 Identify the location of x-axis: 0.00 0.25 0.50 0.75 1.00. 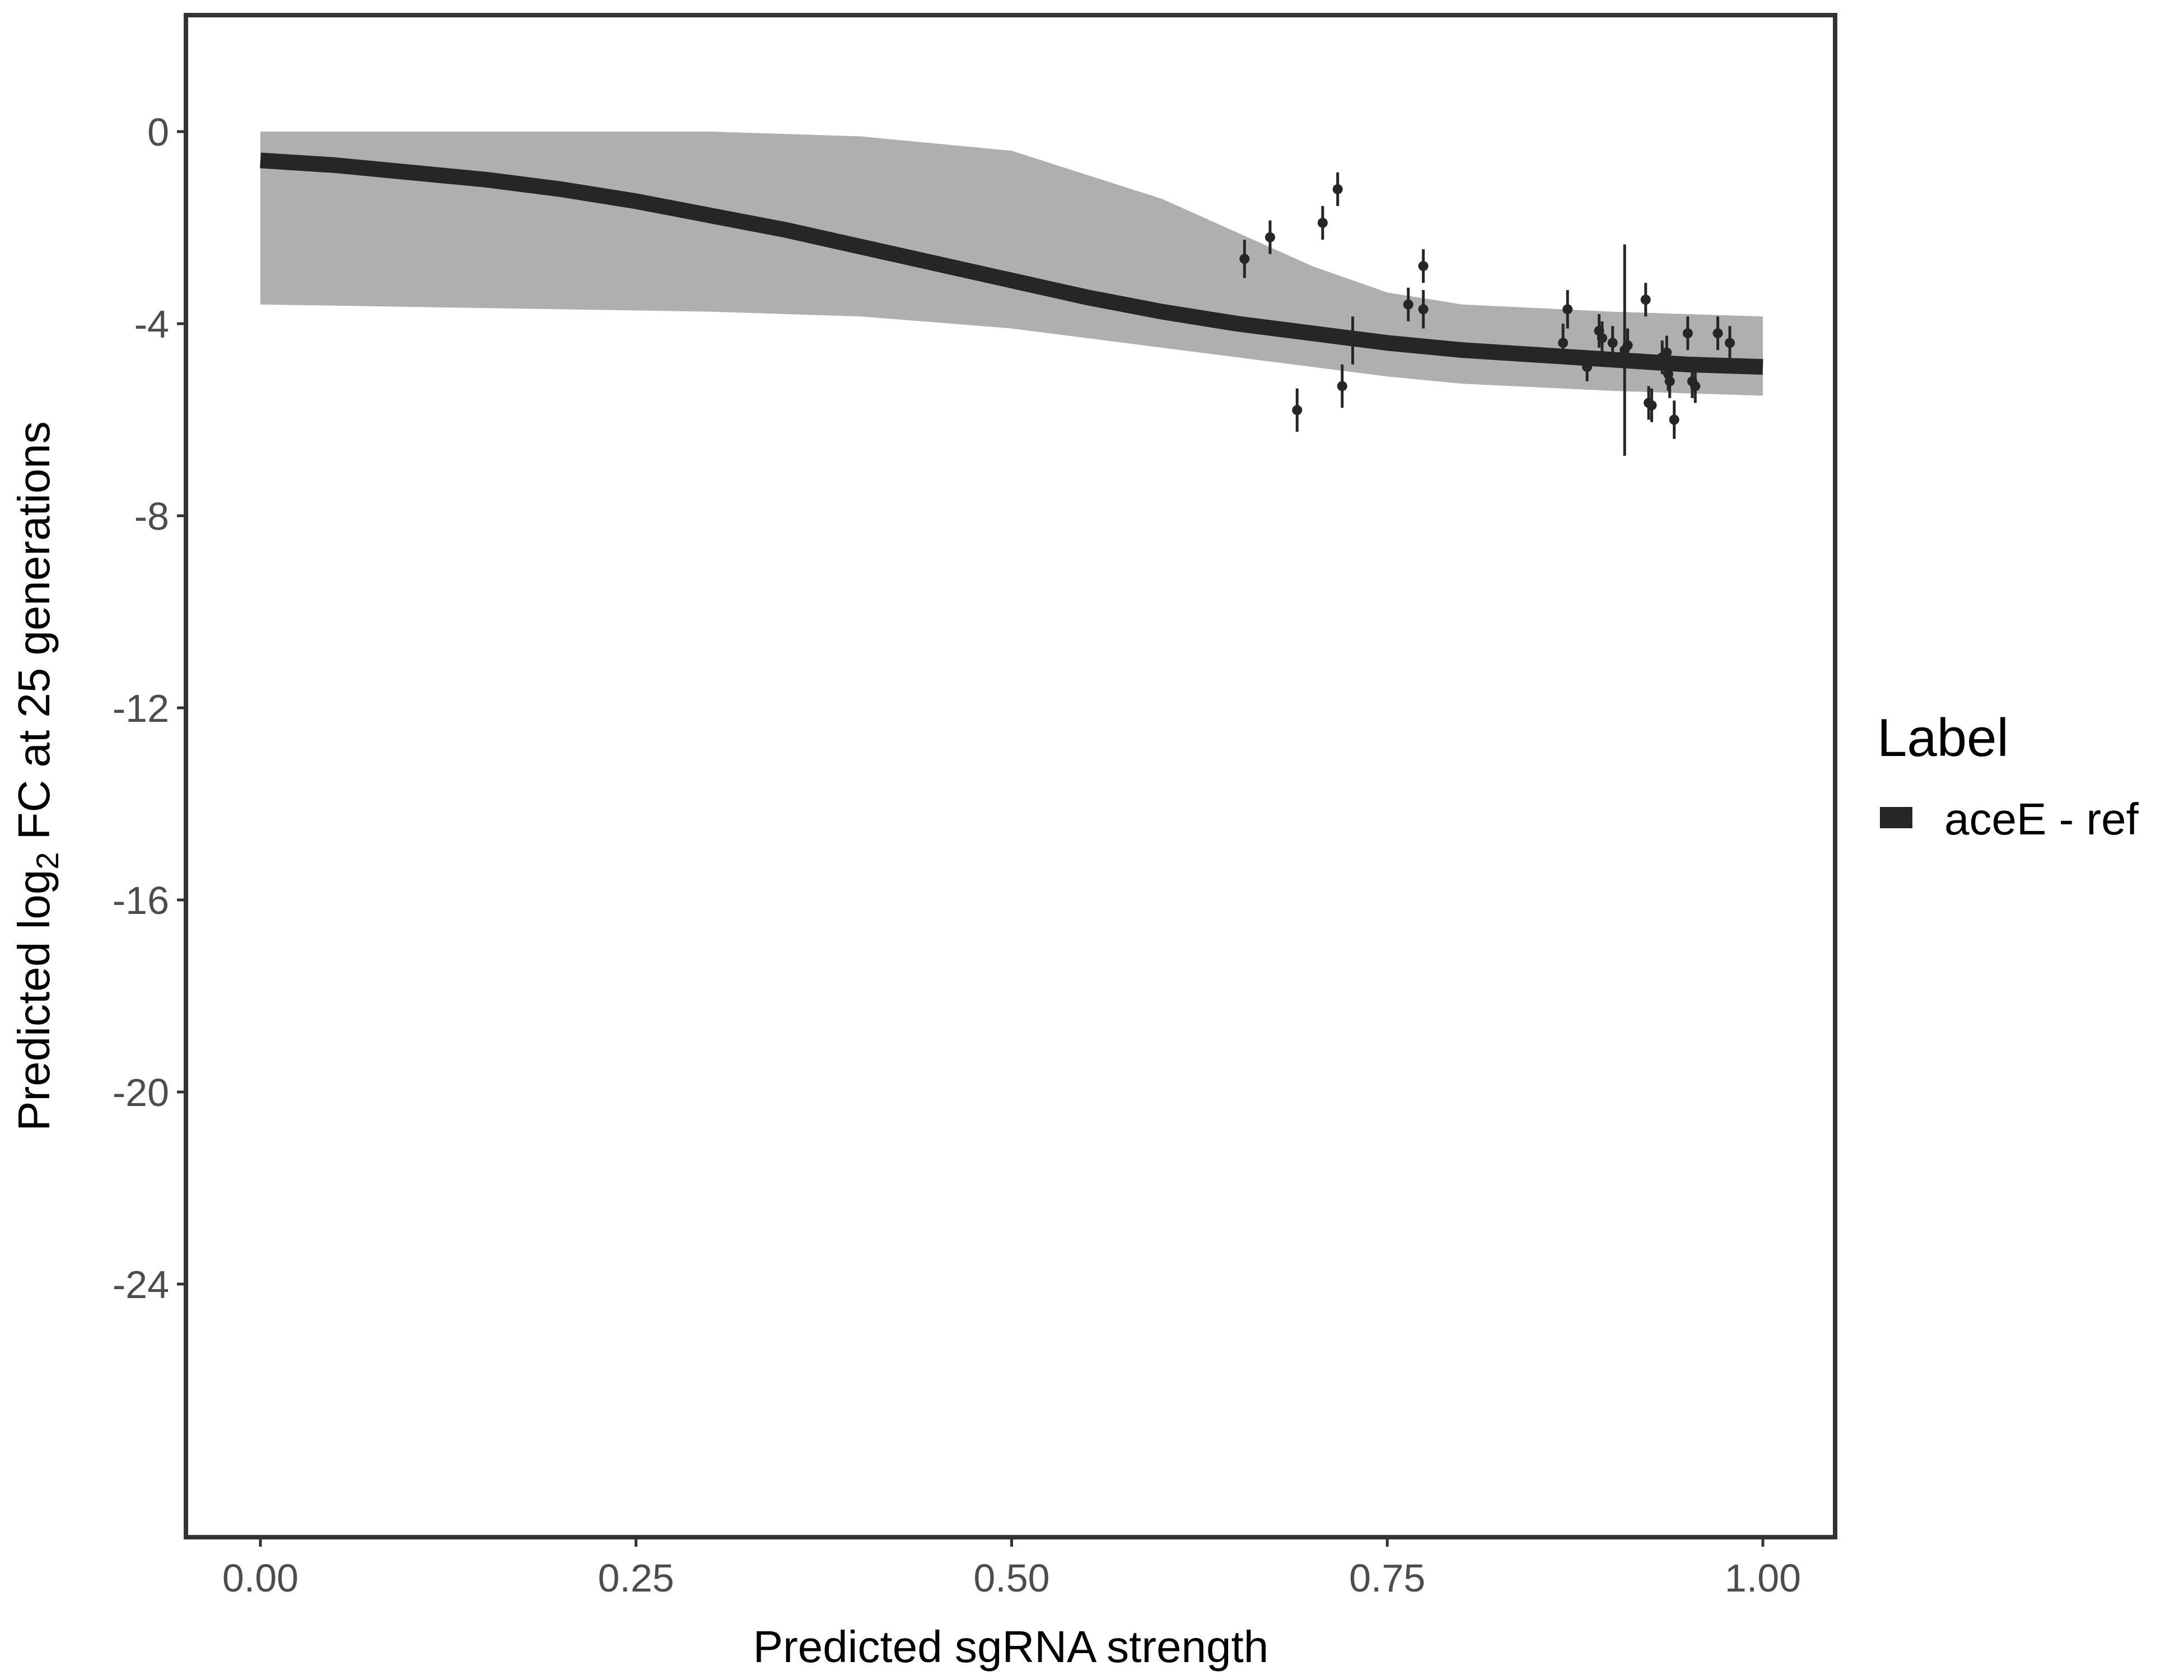
(1012, 1569).